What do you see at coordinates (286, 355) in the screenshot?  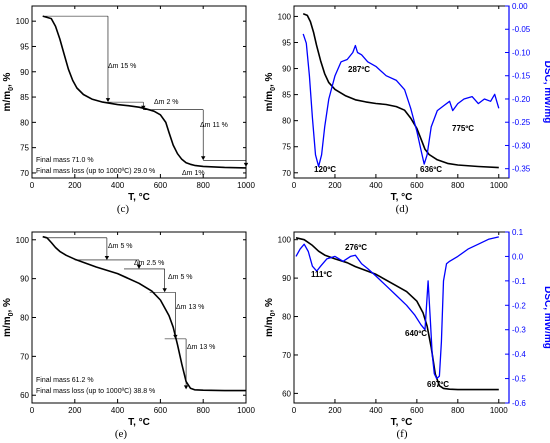 I see `y-tick-label-f: 70` at bounding box center [286, 355].